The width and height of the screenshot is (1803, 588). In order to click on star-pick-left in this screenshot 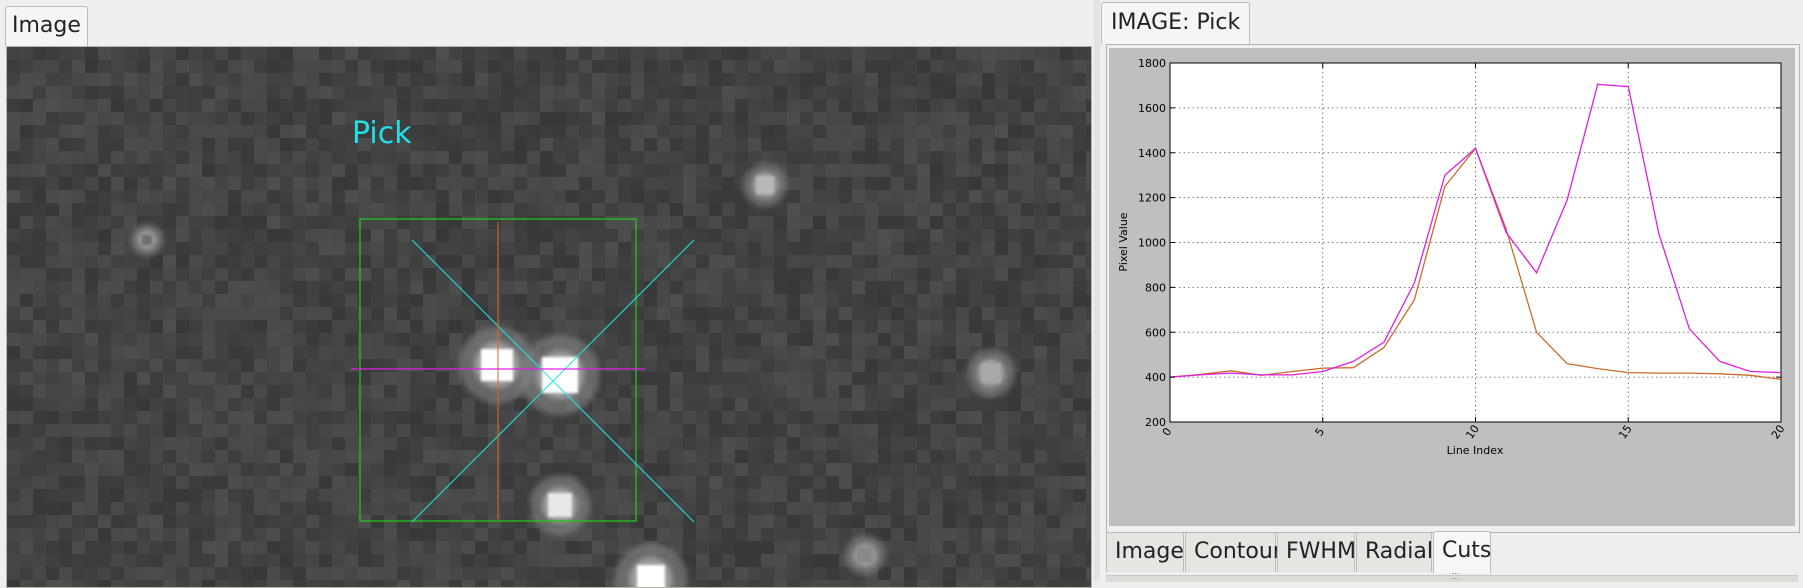, I will do `click(497, 365)`.